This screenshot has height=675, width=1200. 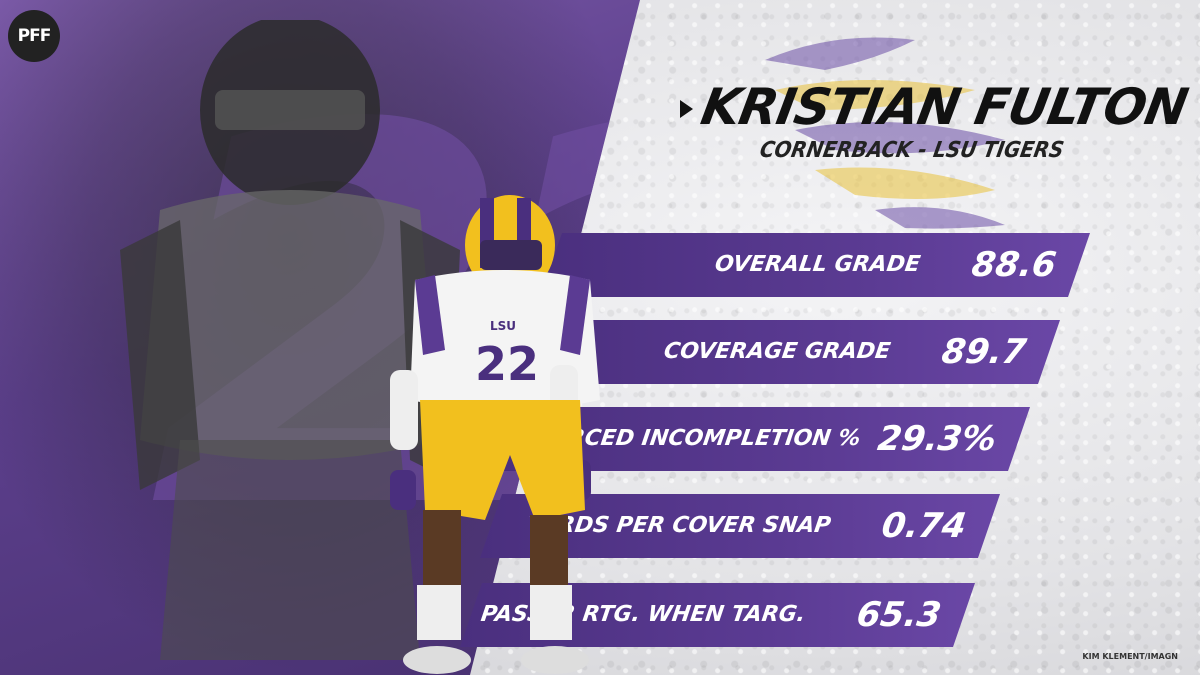 I want to click on jersey-number-text: 22, so click(x=507, y=364).